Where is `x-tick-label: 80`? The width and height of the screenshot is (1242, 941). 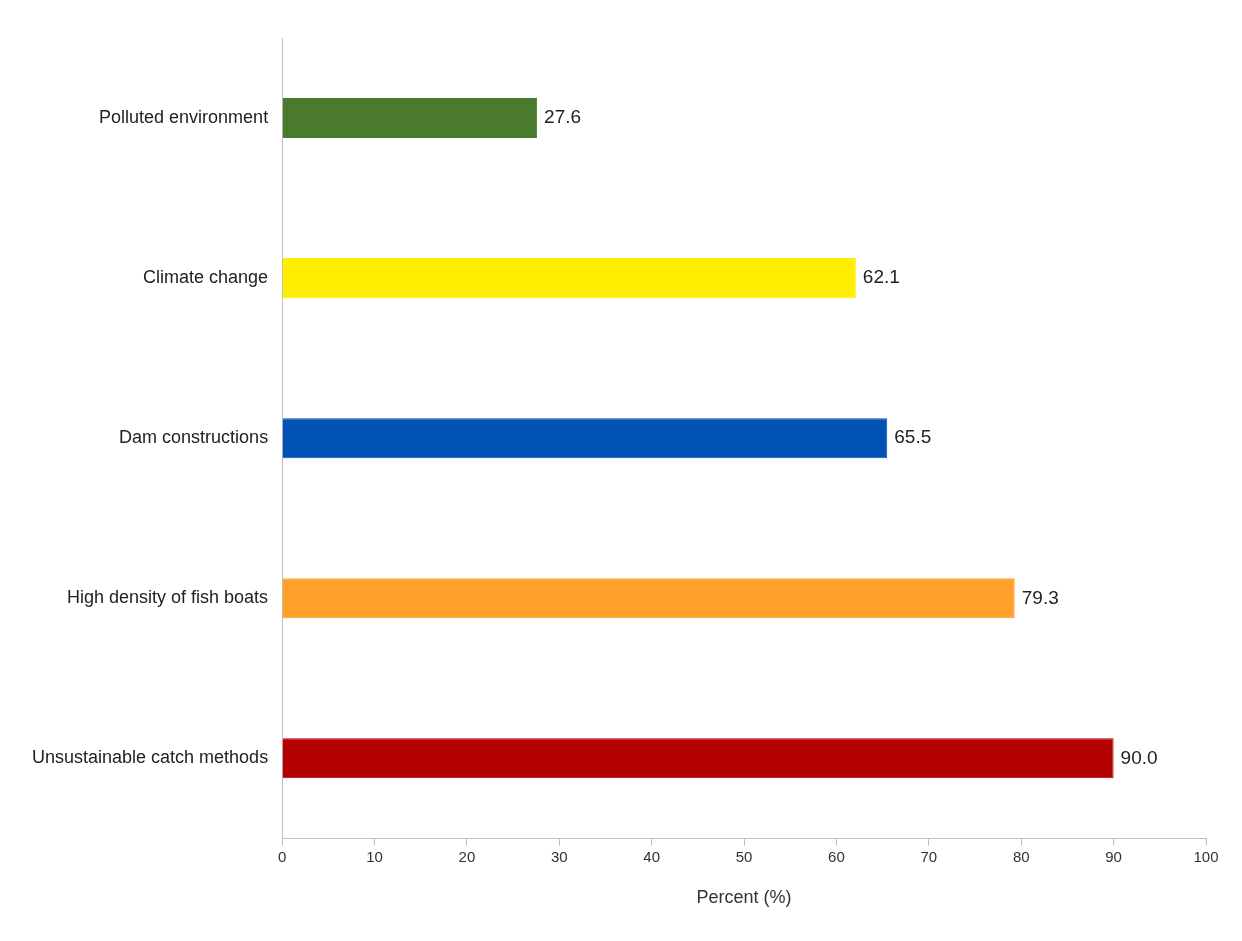
x-tick-label: 80 is located at coordinates (1021, 856).